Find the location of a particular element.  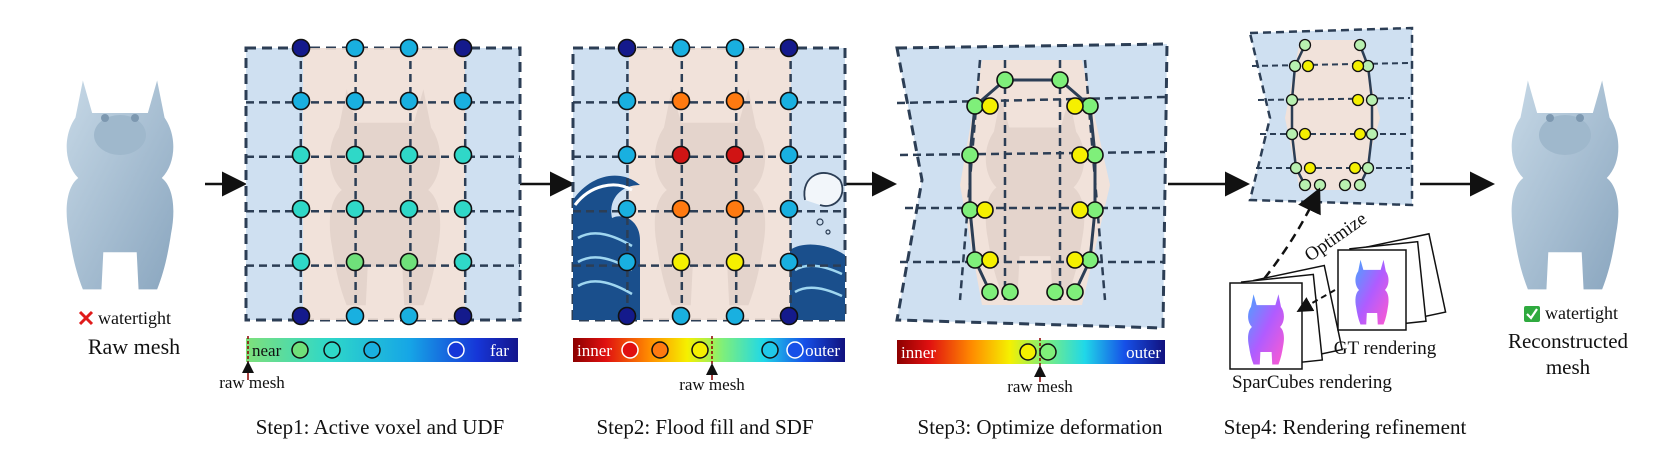

step1-voxel-nodes is located at coordinates (382, 182).